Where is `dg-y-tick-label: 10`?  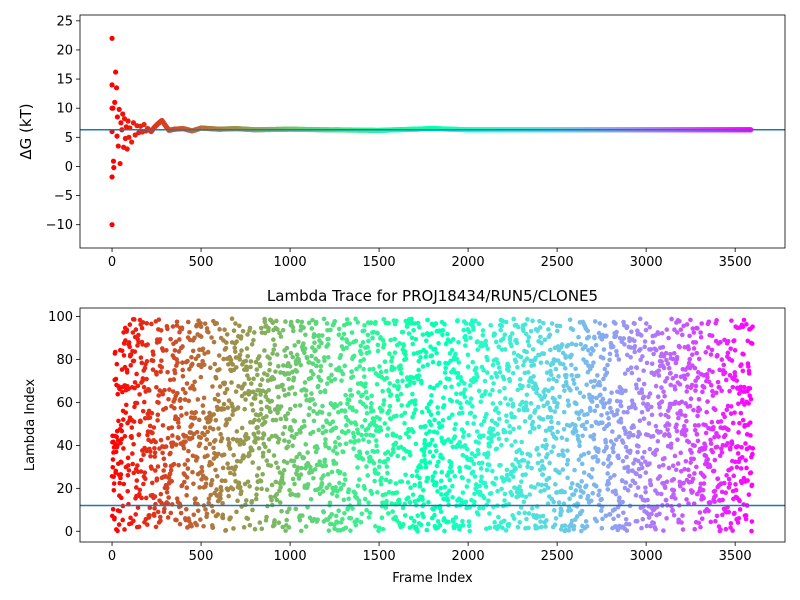
dg-y-tick-label: 10 is located at coordinates (64, 109).